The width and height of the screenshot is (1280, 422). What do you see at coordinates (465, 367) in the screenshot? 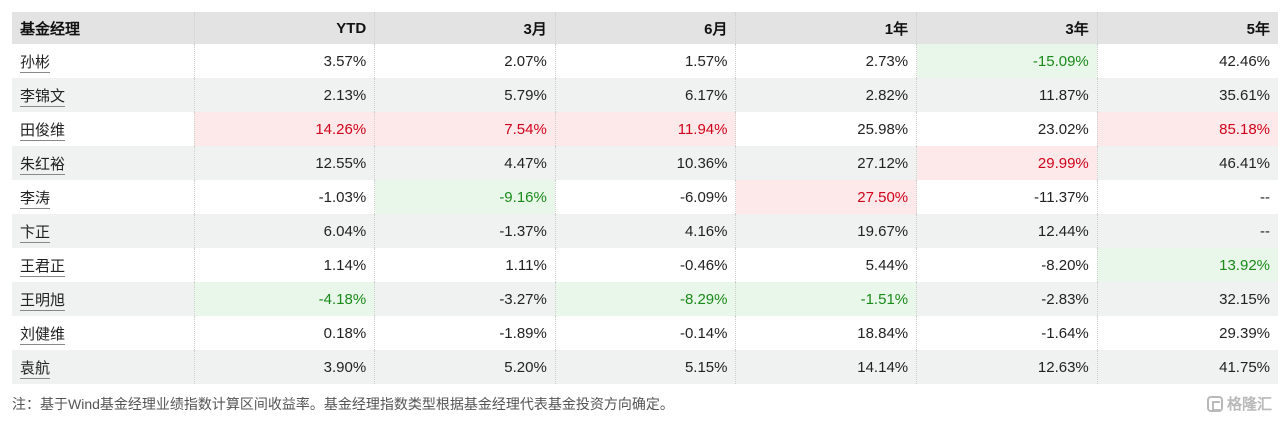
I see `return-cell: 5.20%` at bounding box center [465, 367].